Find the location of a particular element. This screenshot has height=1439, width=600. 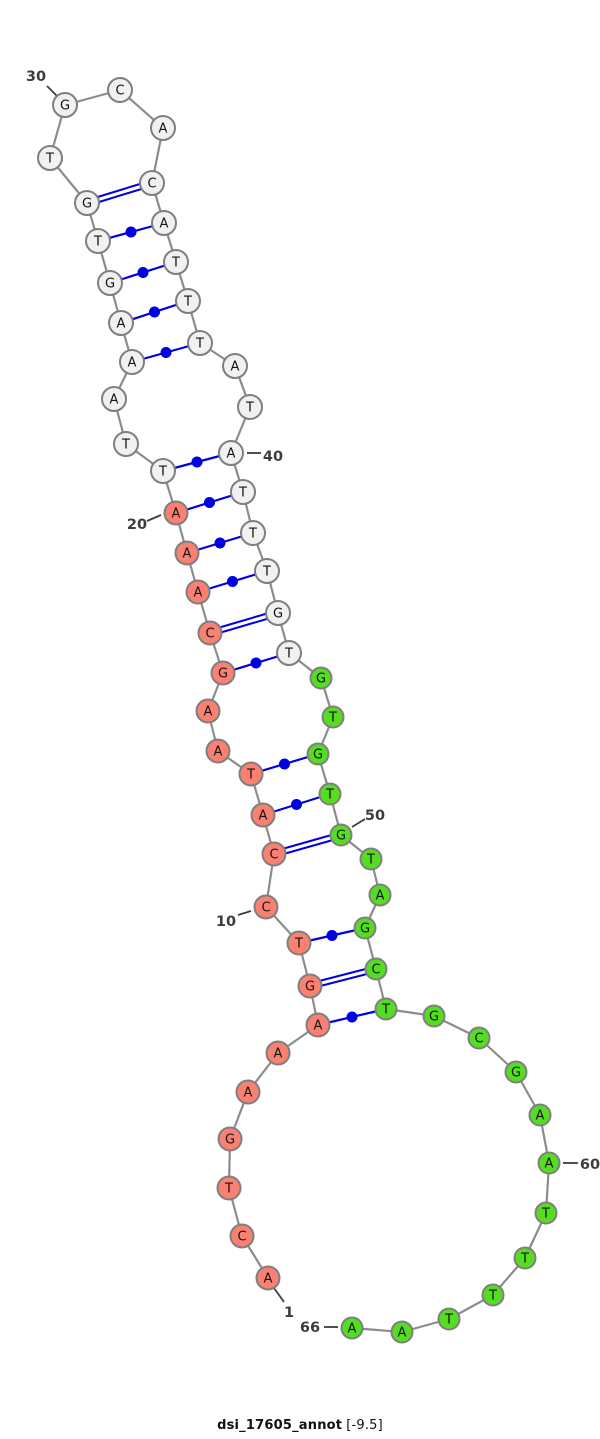

caption-name: dsi_17605_annot is located at coordinates (280, 1425).